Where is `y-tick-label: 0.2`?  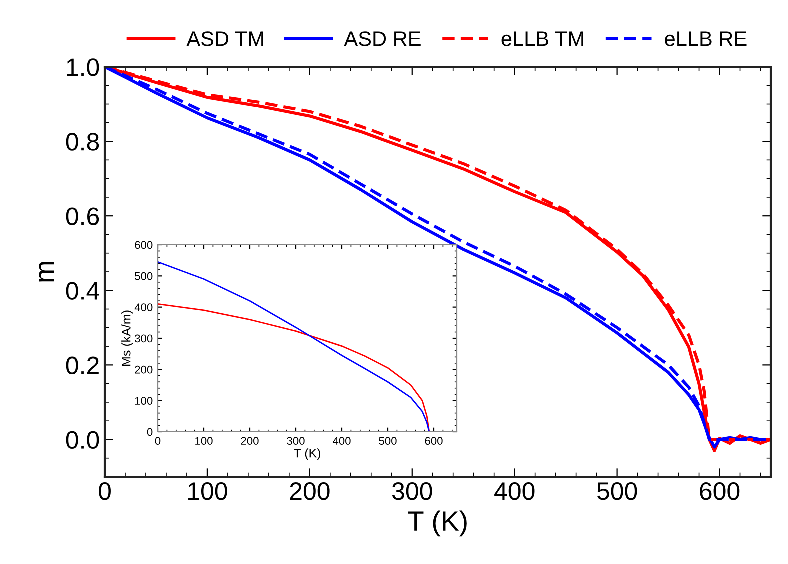
y-tick-label: 0.2 is located at coordinates (82, 365).